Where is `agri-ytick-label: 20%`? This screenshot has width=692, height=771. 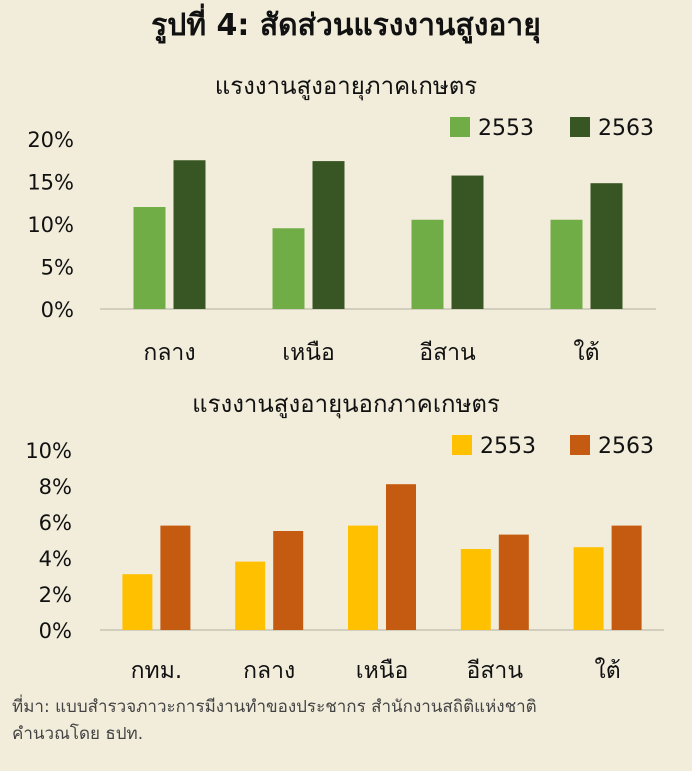
agri-ytick-label: 20% is located at coordinates (50, 140).